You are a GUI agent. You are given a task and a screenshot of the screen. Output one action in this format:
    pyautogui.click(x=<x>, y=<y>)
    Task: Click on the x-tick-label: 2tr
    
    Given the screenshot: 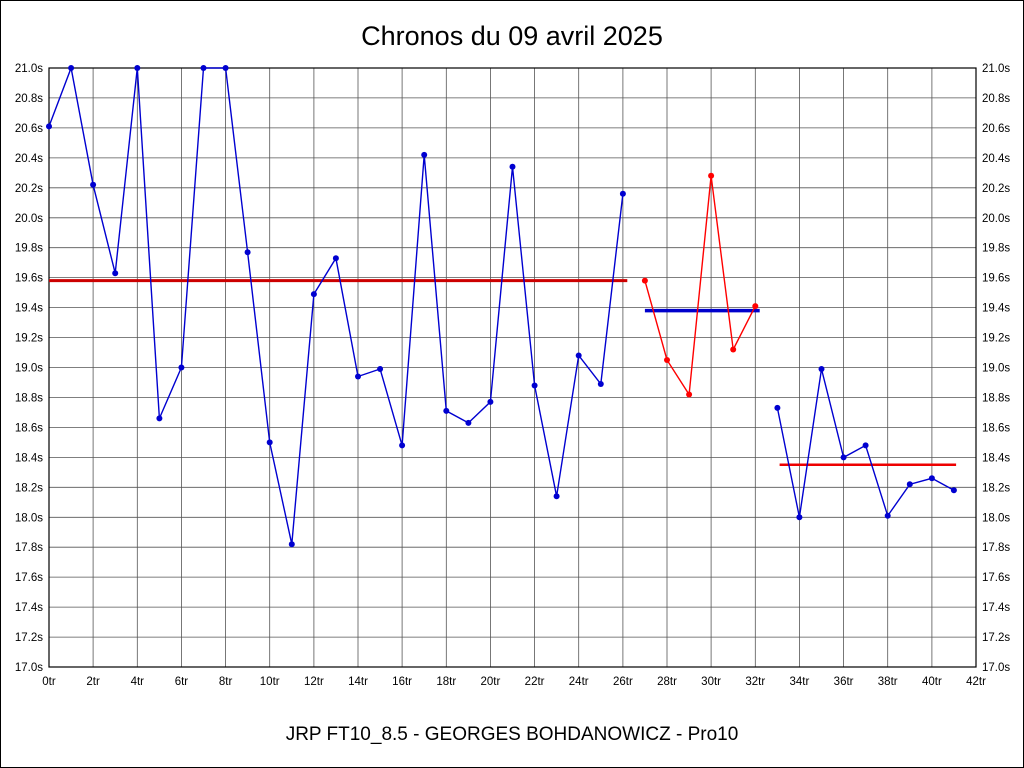 What is the action you would take?
    pyautogui.click(x=93, y=682)
    